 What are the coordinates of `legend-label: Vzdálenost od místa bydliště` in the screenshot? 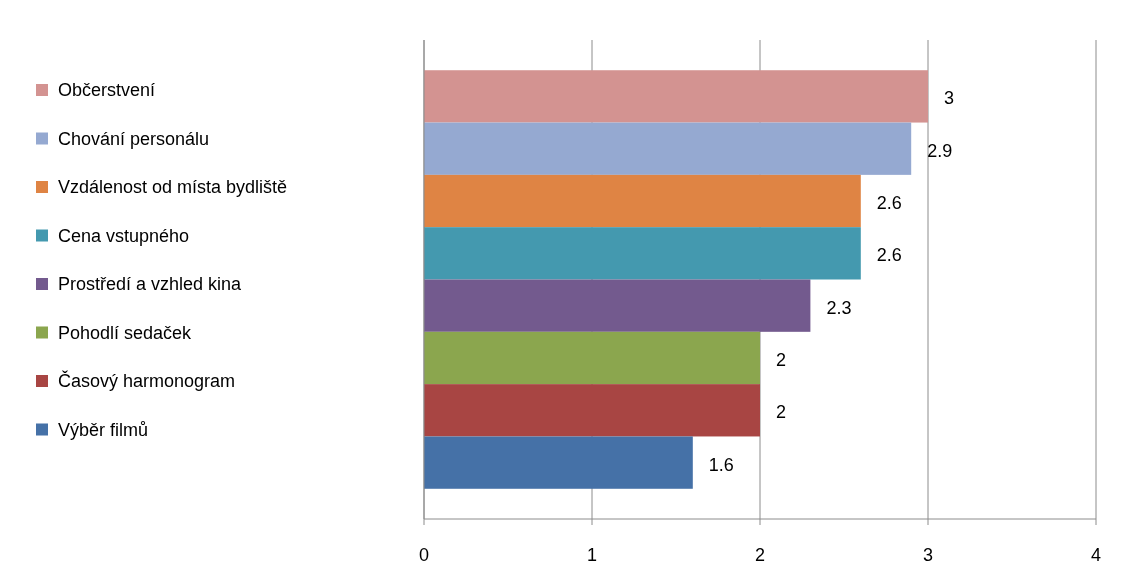 It's located at (173, 187).